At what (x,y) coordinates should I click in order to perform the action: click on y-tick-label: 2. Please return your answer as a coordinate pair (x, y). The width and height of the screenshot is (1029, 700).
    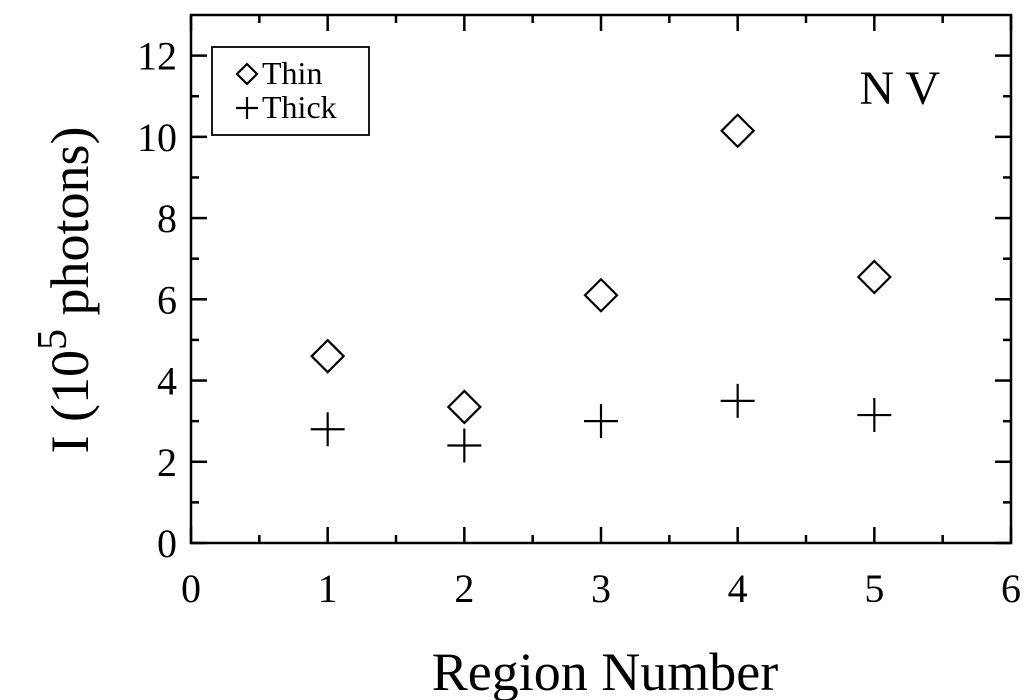
    Looking at the image, I should click on (167, 462).